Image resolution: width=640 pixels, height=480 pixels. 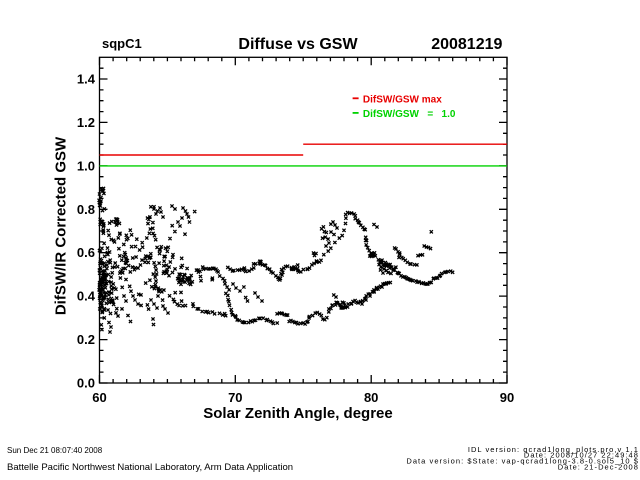 I want to click on svg-text: 0.0, so click(x=86, y=383).